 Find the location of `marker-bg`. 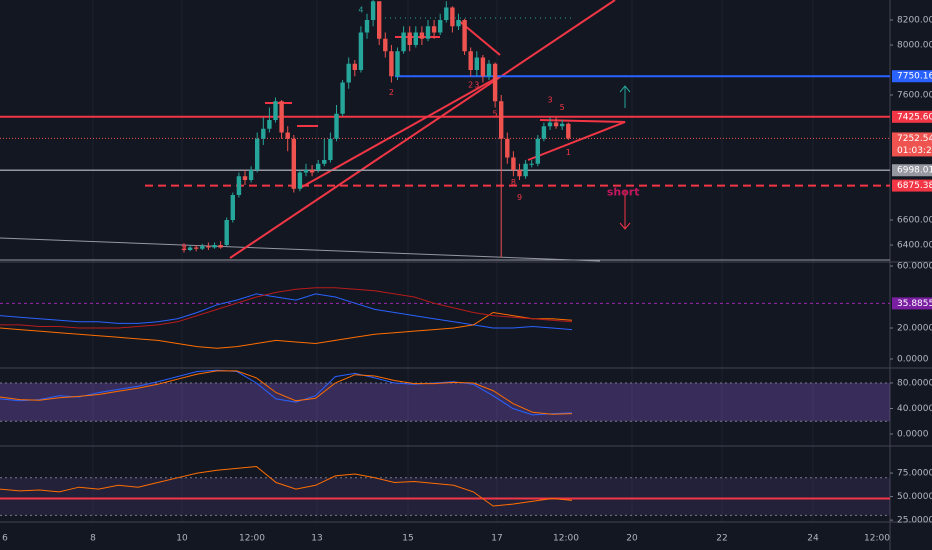

marker-bg is located at coordinates (912, 303).